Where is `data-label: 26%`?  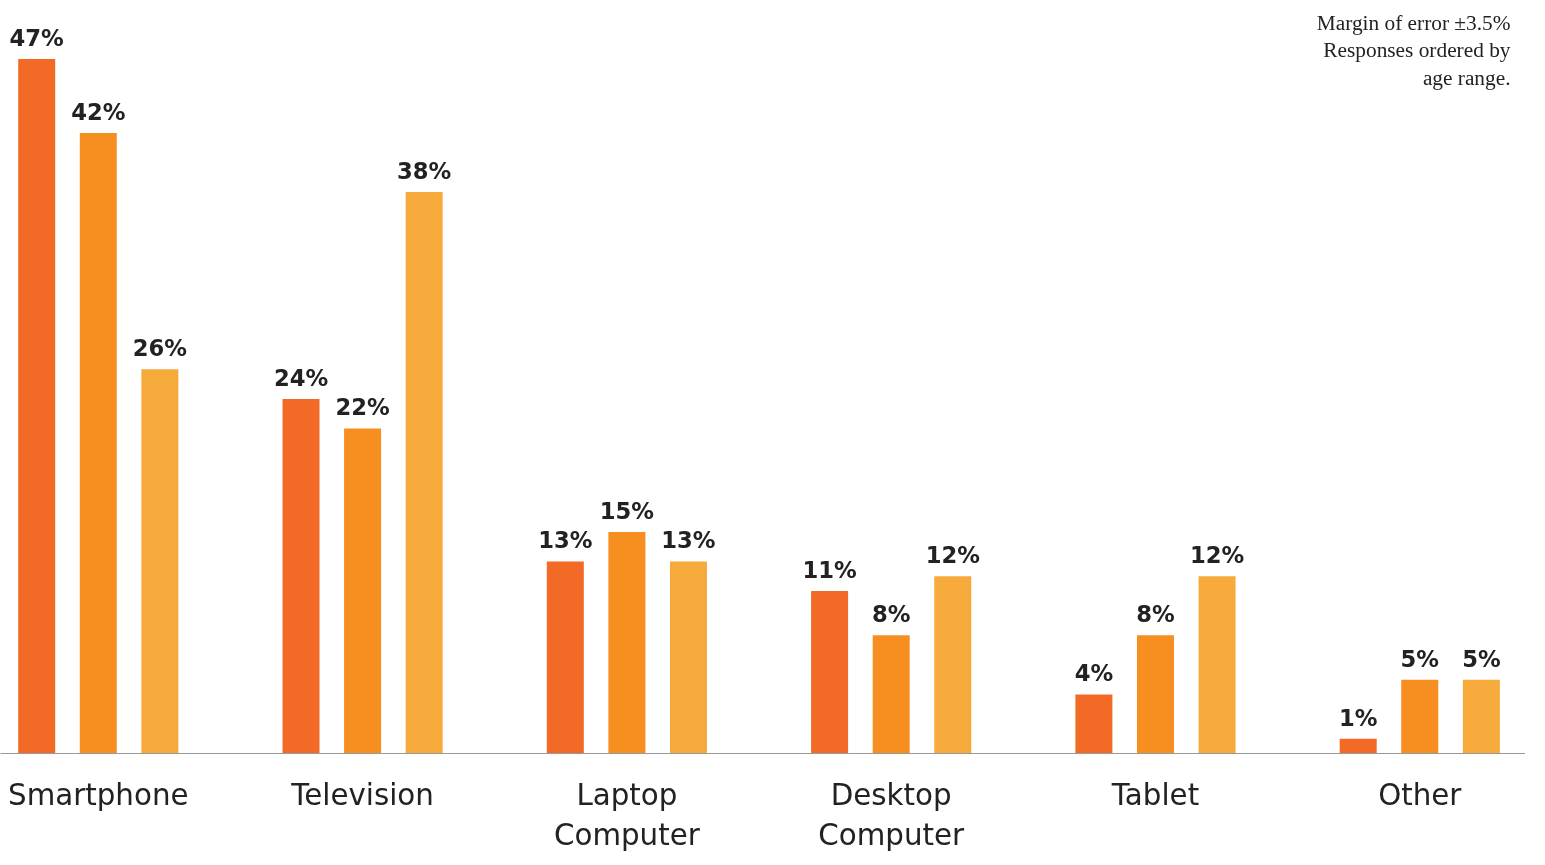
data-label: 26% is located at coordinates (159, 348).